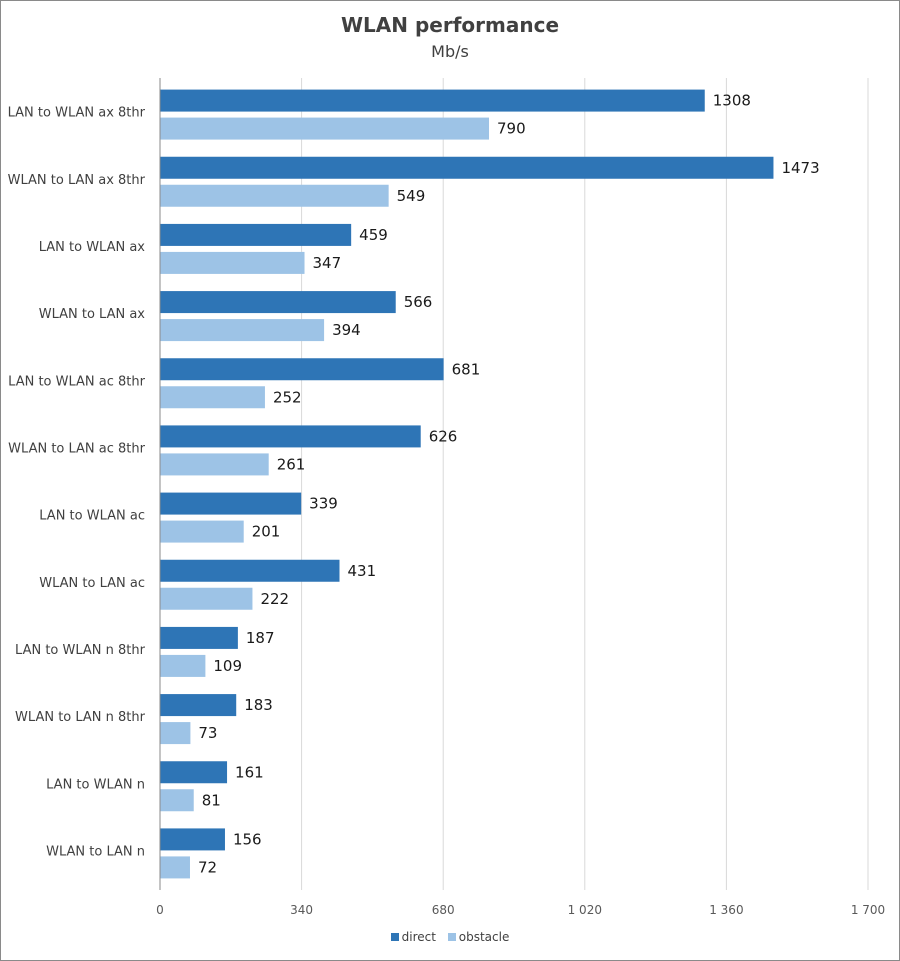 Image resolution: width=900 pixels, height=961 pixels. I want to click on data-label-obstacle: 394, so click(346, 330).